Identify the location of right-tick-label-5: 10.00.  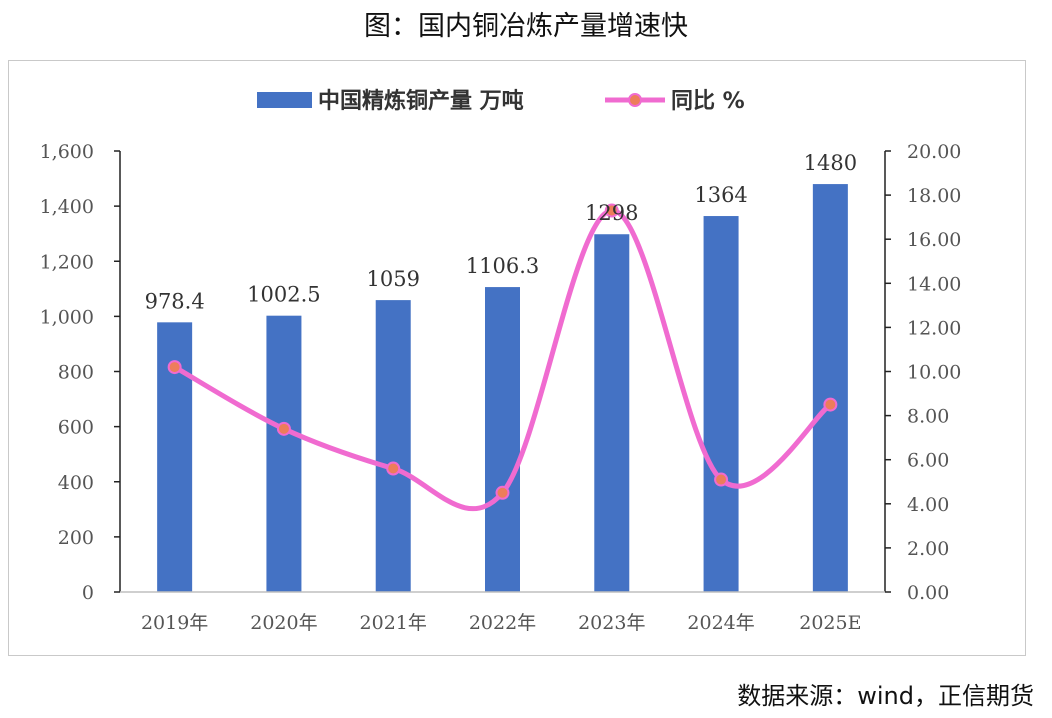
(934, 373).